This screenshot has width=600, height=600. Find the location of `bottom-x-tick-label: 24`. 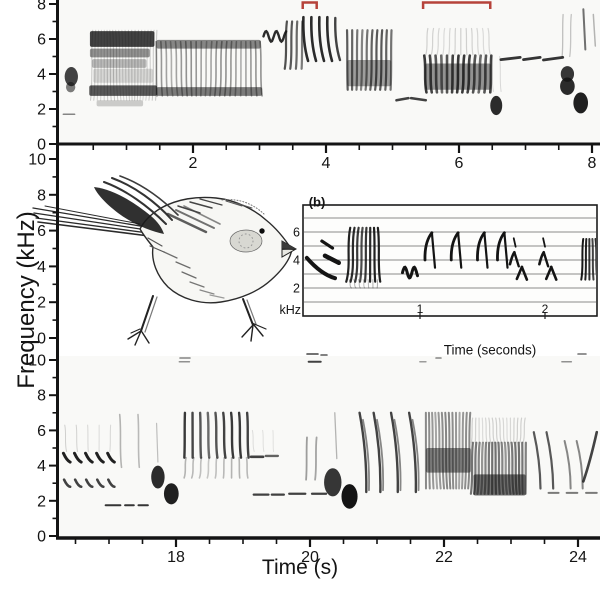

bottom-x-tick-label: 24 is located at coordinates (578, 557).